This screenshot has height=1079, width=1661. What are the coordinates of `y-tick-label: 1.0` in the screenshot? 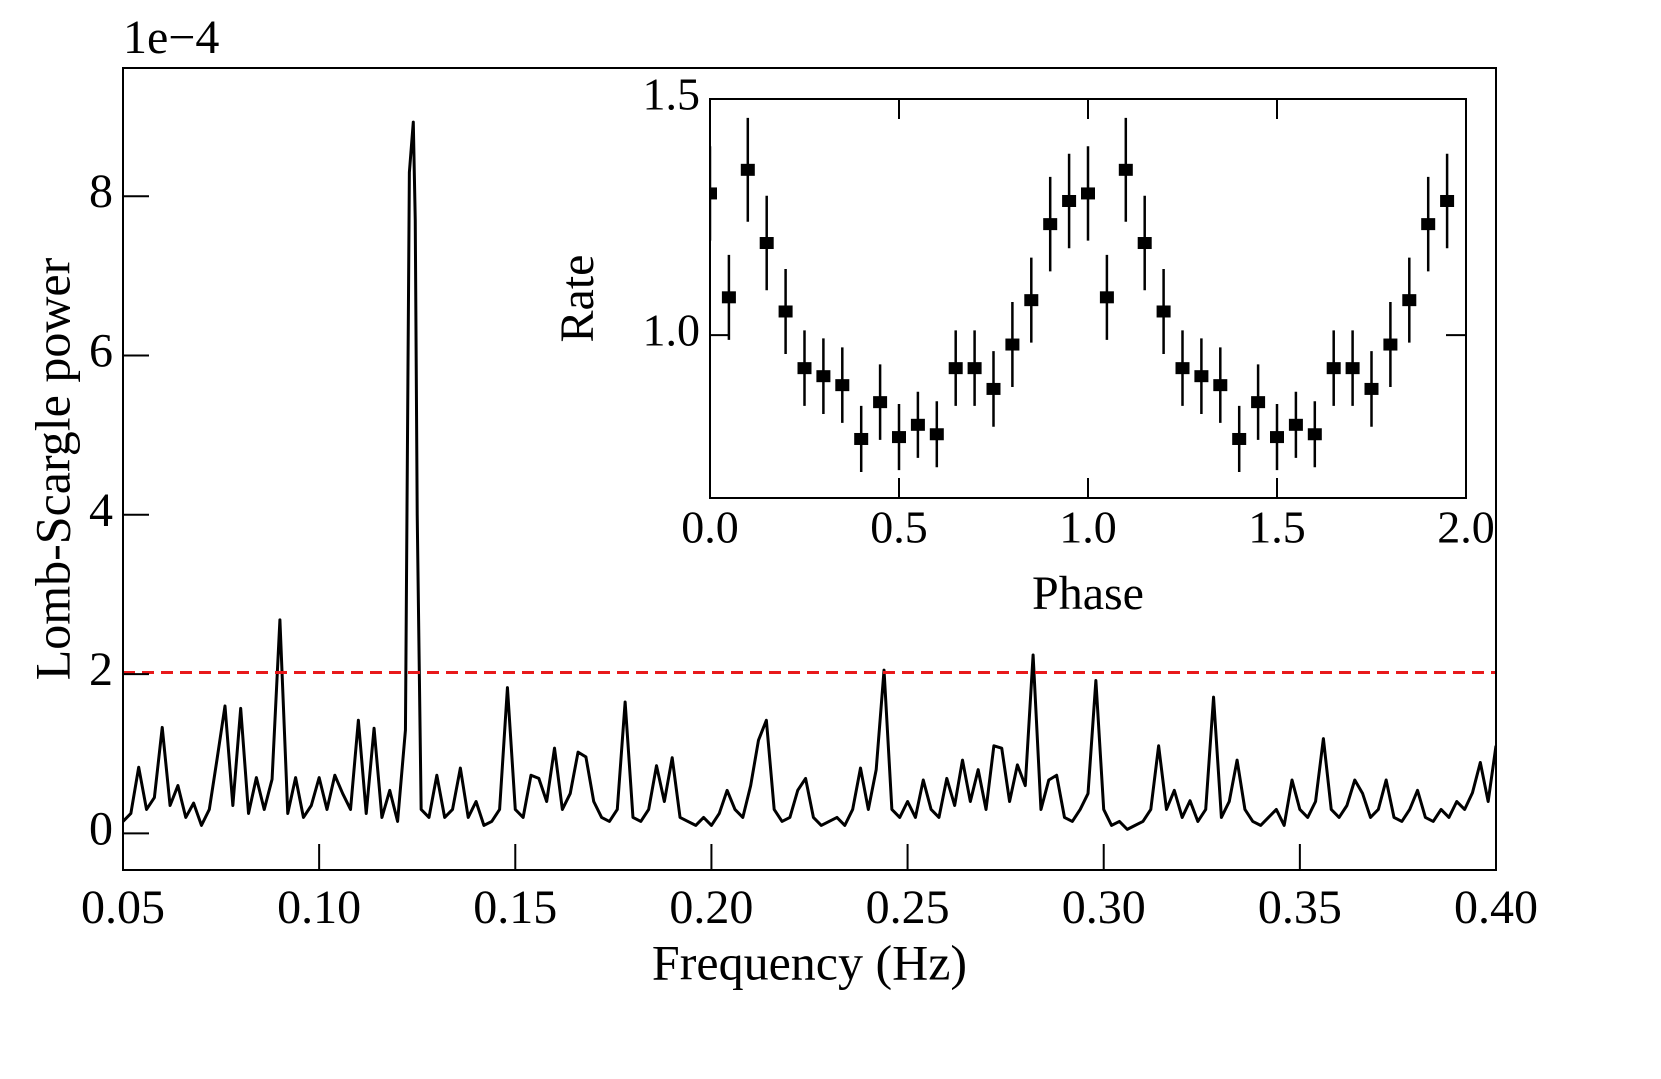 It's located at (672, 330).